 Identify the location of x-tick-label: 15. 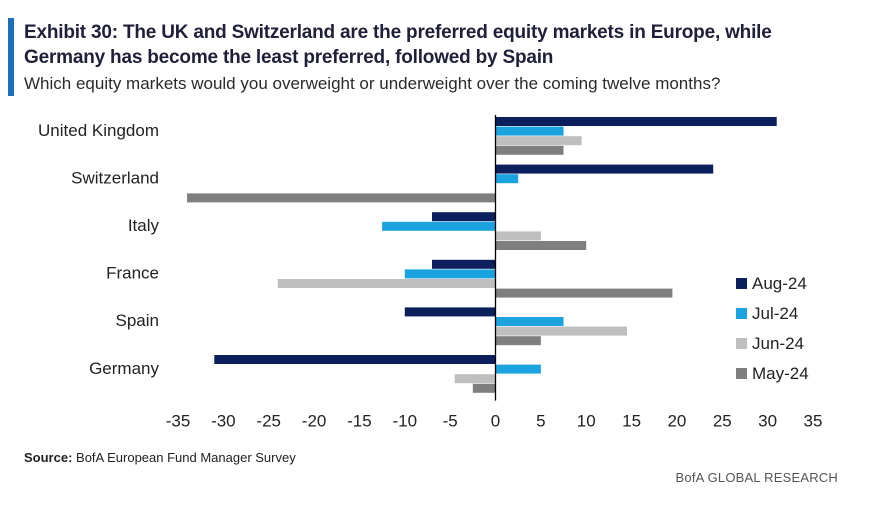
(631, 421).